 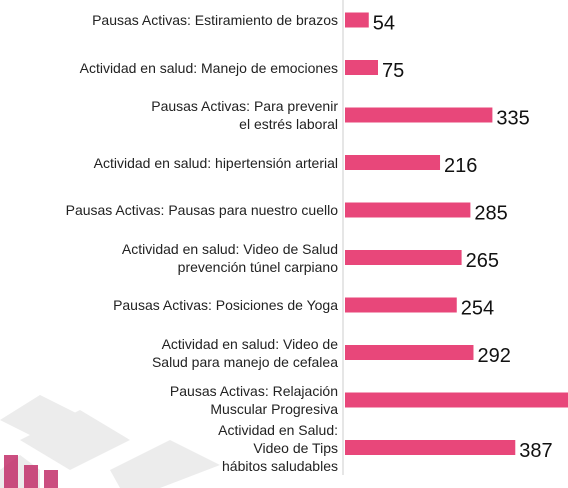 What do you see at coordinates (512, 118) in the screenshot?
I see `value-label: 335` at bounding box center [512, 118].